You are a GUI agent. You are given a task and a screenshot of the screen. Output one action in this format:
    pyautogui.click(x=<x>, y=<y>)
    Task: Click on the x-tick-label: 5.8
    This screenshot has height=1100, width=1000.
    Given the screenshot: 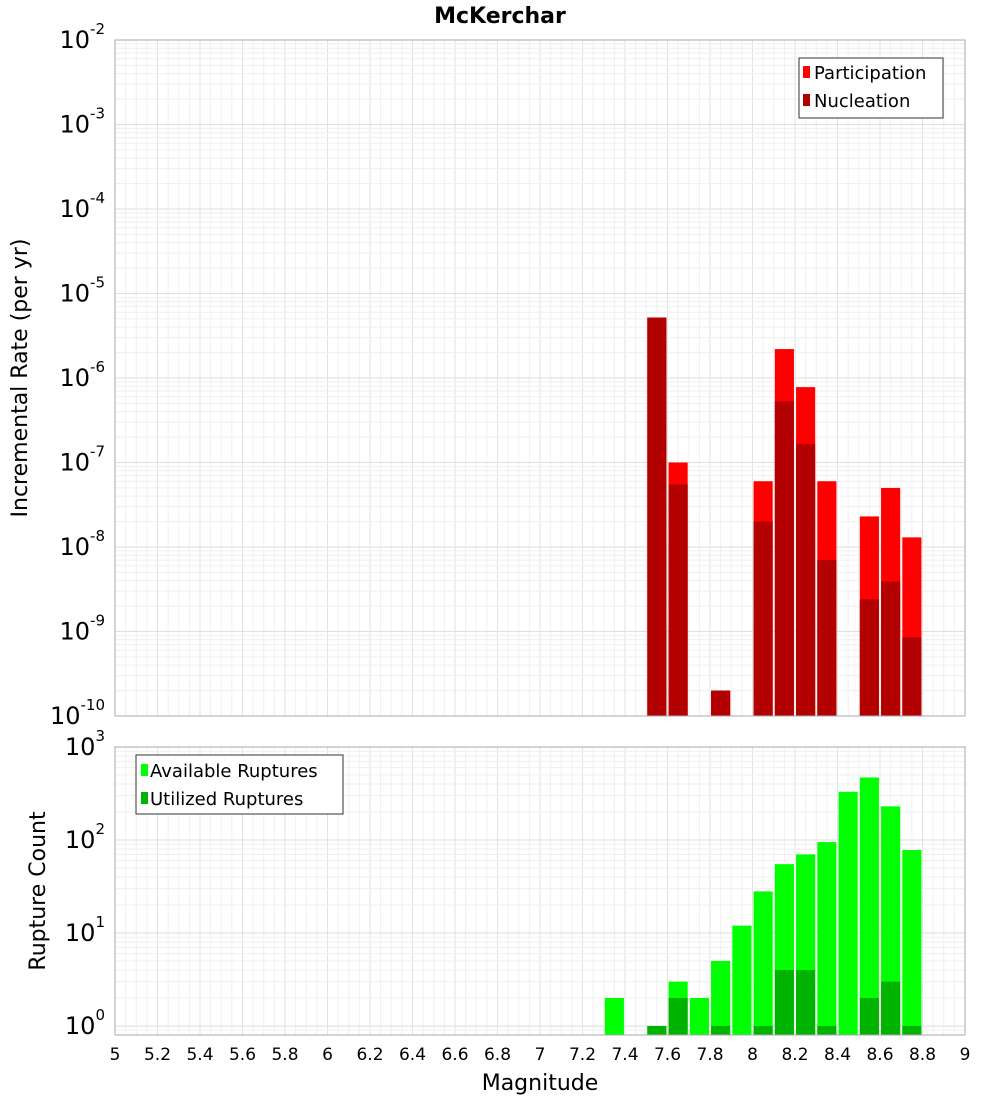 What is the action you would take?
    pyautogui.click(x=284, y=1055)
    